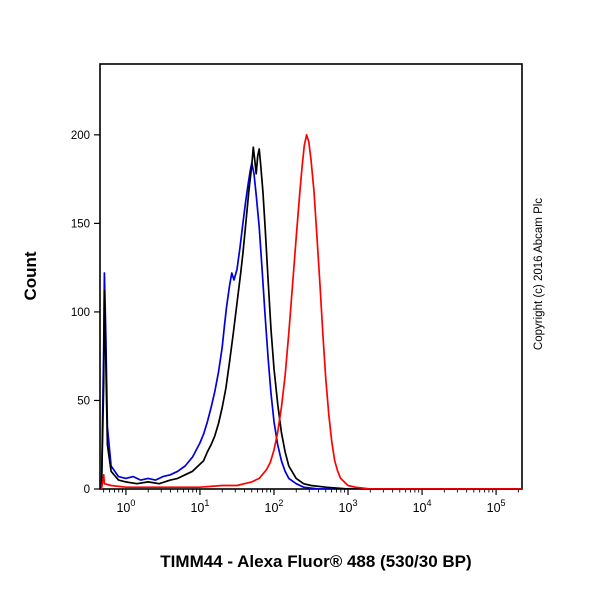  I want to click on x-tick-label: 10¹, so click(199, 506).